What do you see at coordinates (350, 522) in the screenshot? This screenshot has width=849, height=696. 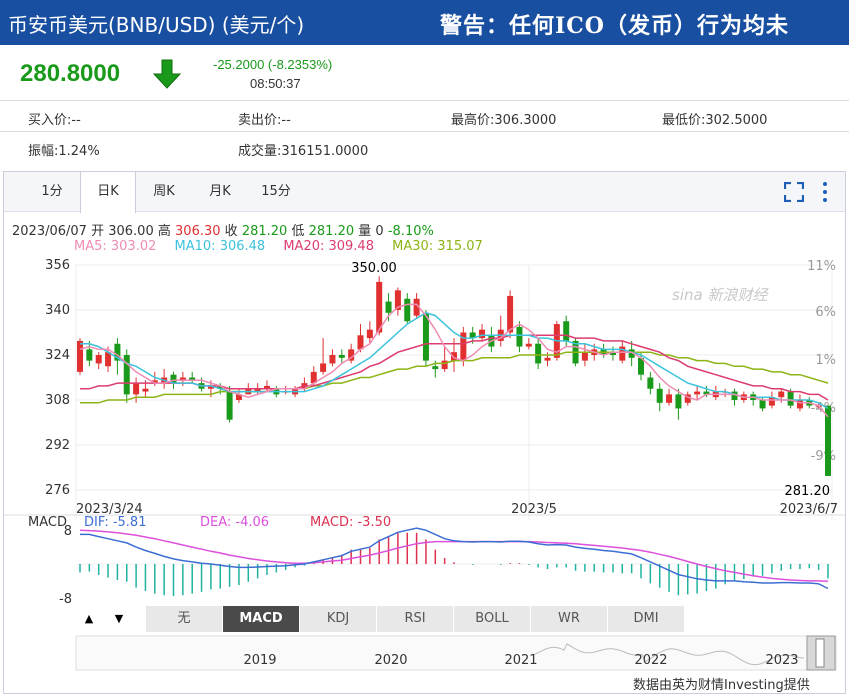 I see `macd-legend: MACD: -3.50` at bounding box center [350, 522].